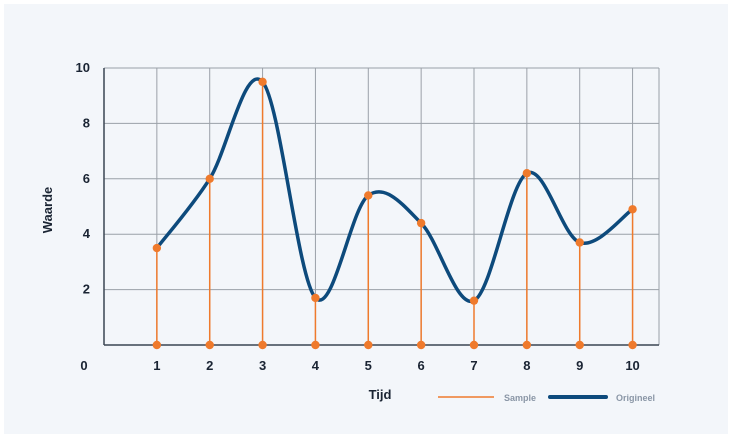  I want to click on x-tick-label-2: 2, so click(209, 365).